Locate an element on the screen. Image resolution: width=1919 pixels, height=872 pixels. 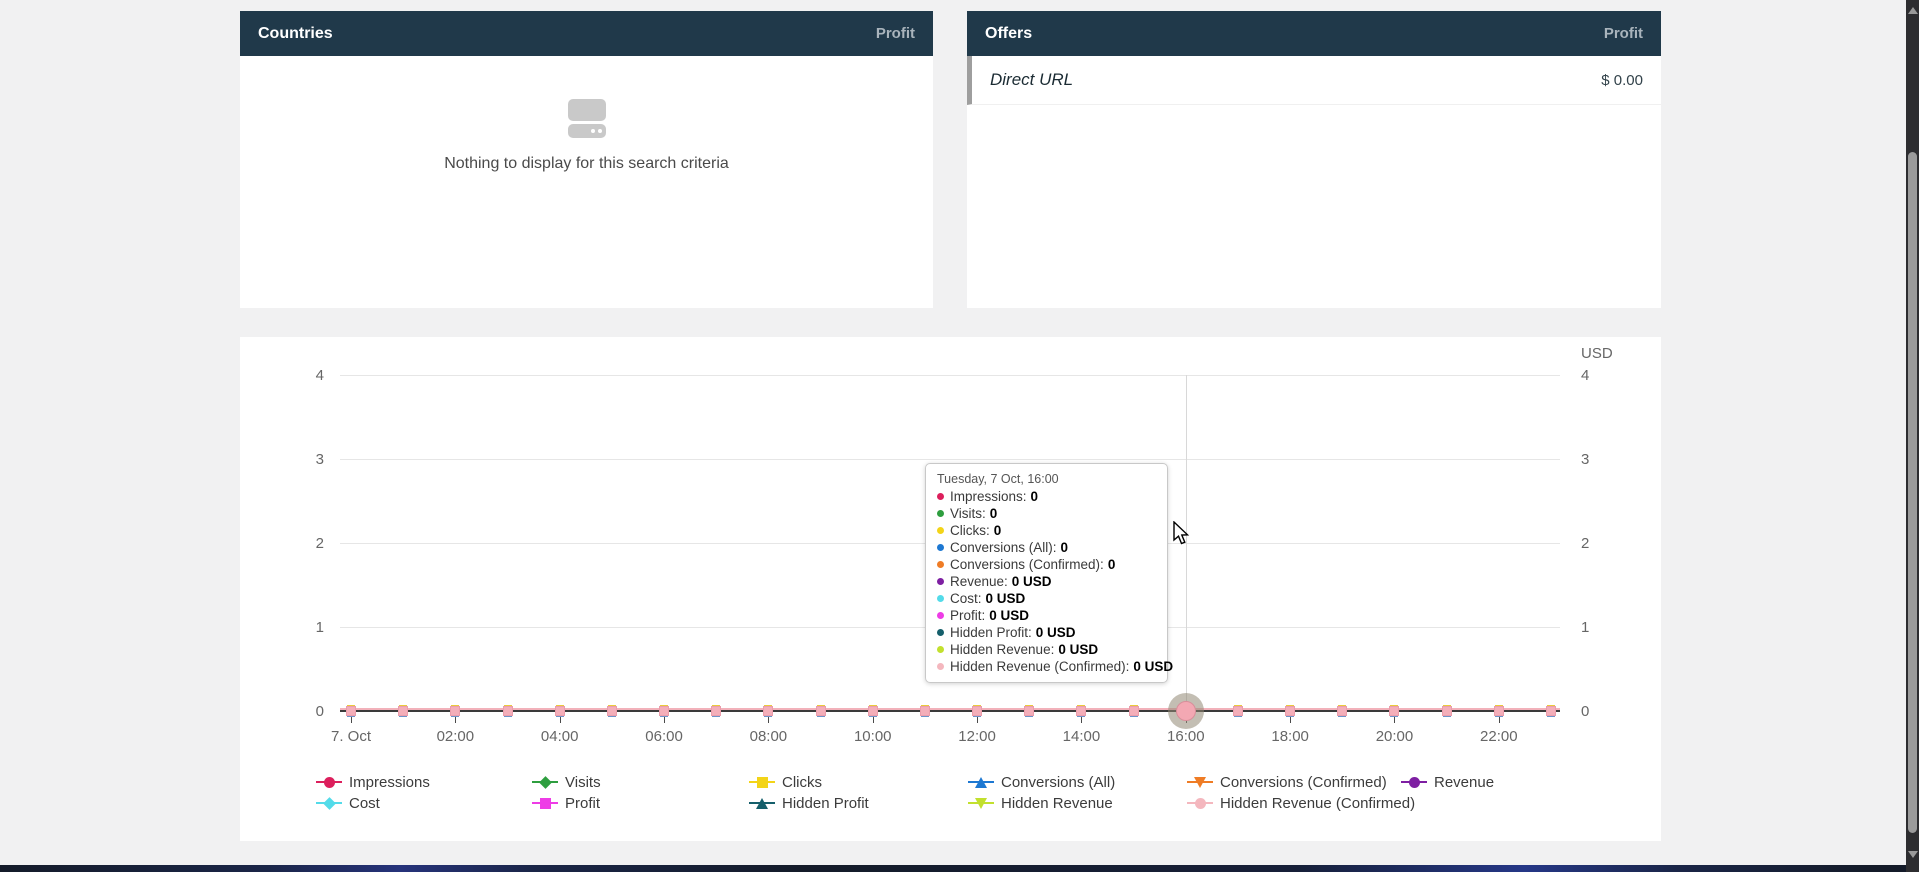
offer-profit-value: $ 0.00 is located at coordinates (1622, 80).